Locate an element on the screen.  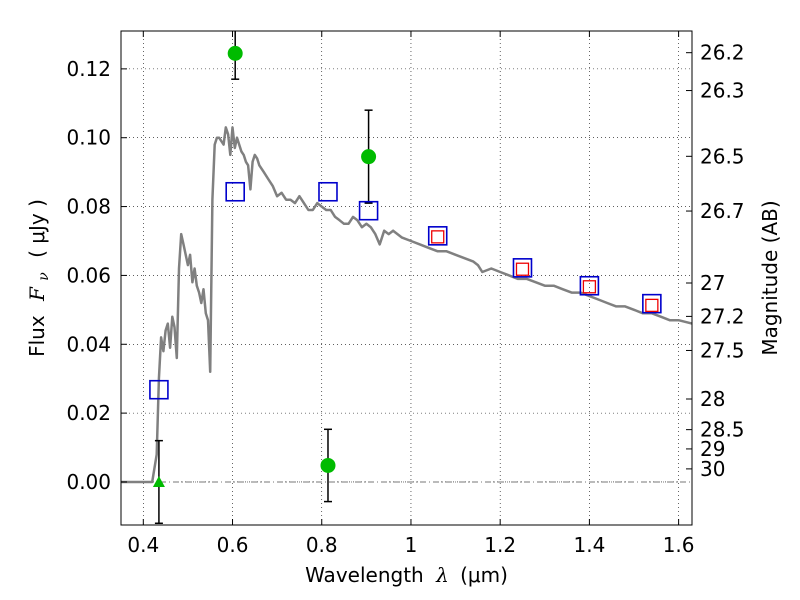
upper-limit-marker is located at coordinates (158, 481).